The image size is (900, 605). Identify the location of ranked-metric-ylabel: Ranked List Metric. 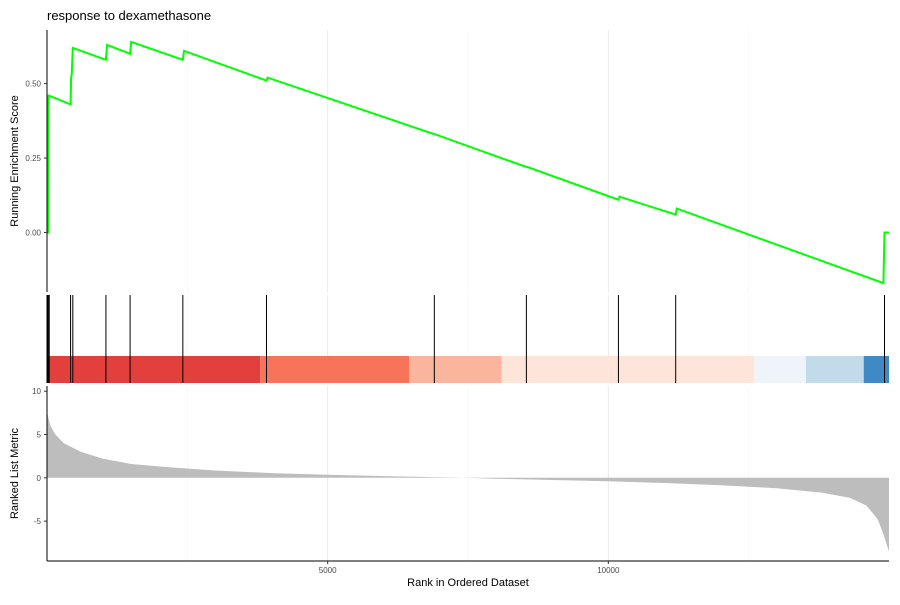
(15, 473).